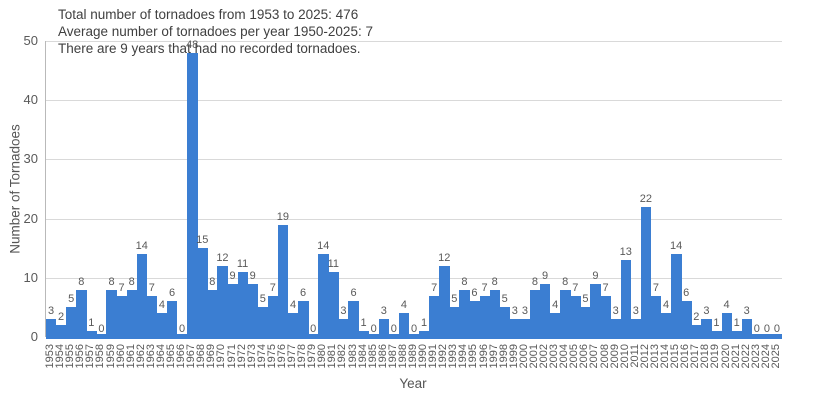  Describe the element at coordinates (293, 305) in the screenshot. I see `value-label-1977: 4` at that location.